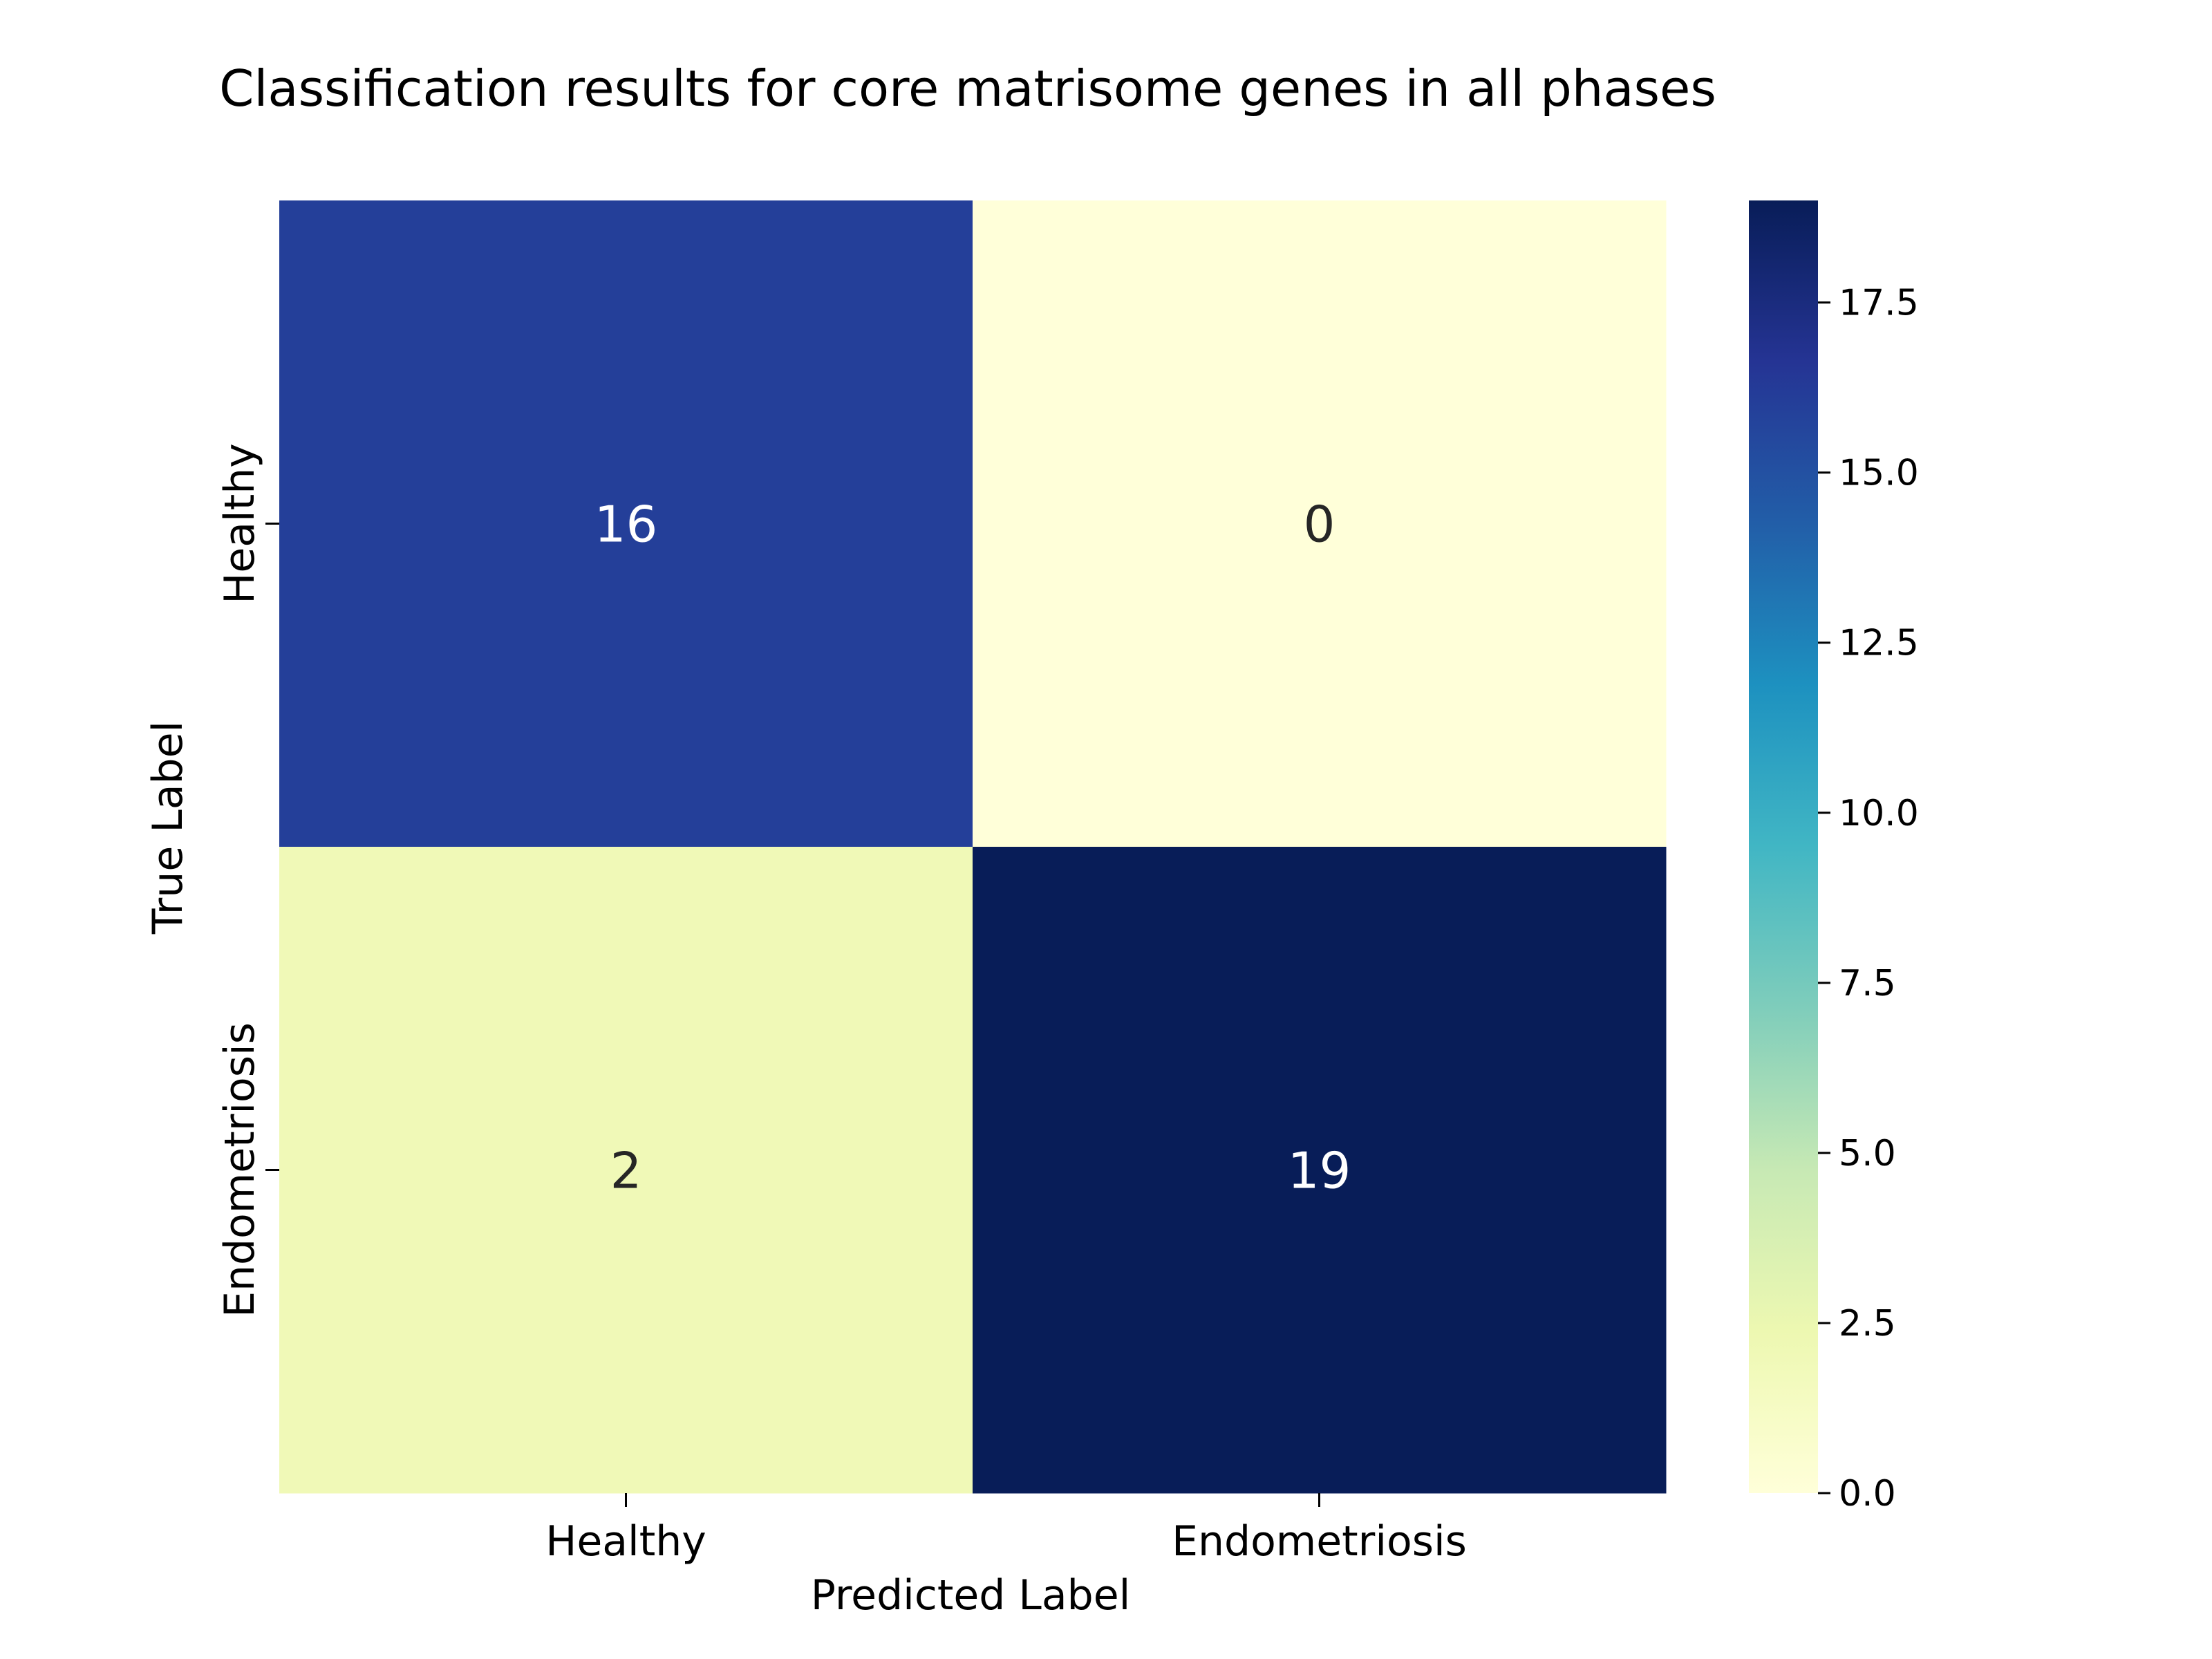 The height and width of the screenshot is (1659, 2212). I want to click on colorbar-tick-label: 17.5, so click(1879, 303).